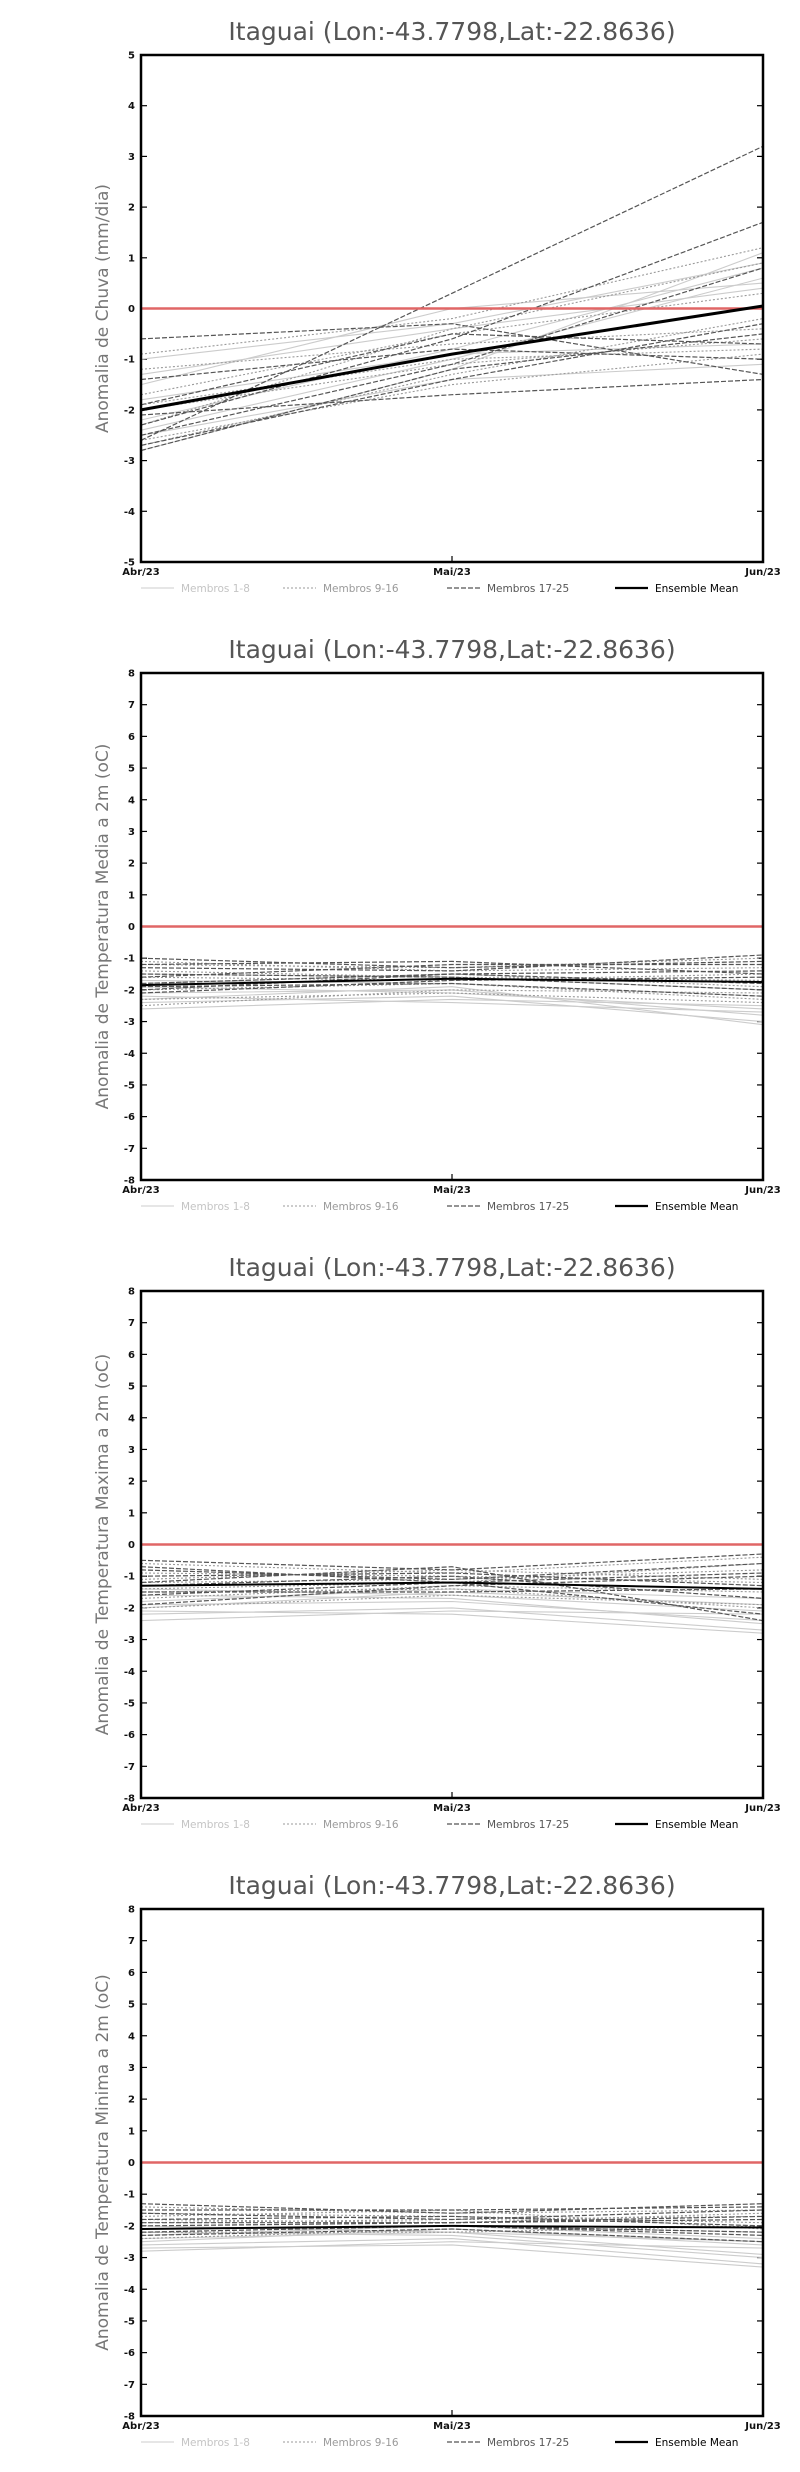 The width and height of the screenshot is (800, 2472). What do you see at coordinates (129, 2226) in the screenshot?
I see `y-tick-label: -2` at bounding box center [129, 2226].